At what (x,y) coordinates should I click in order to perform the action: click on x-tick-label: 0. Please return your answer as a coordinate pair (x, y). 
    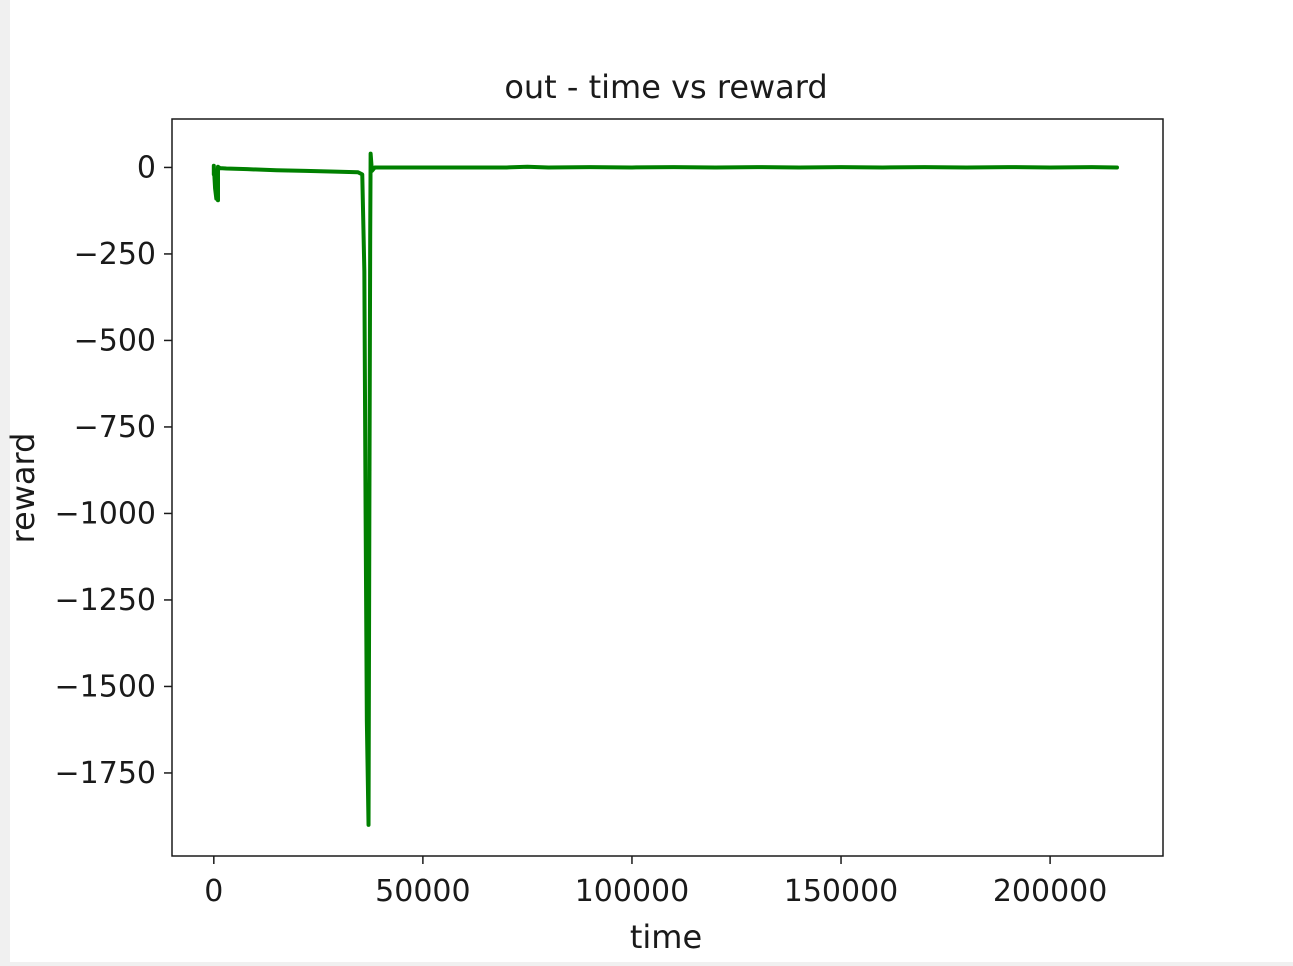
    Looking at the image, I should click on (213, 891).